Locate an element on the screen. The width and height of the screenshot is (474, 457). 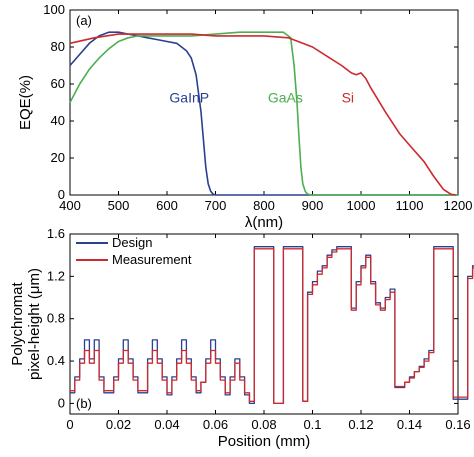
pixel-height-x-tick-label: 0.08 is located at coordinates (263, 424).